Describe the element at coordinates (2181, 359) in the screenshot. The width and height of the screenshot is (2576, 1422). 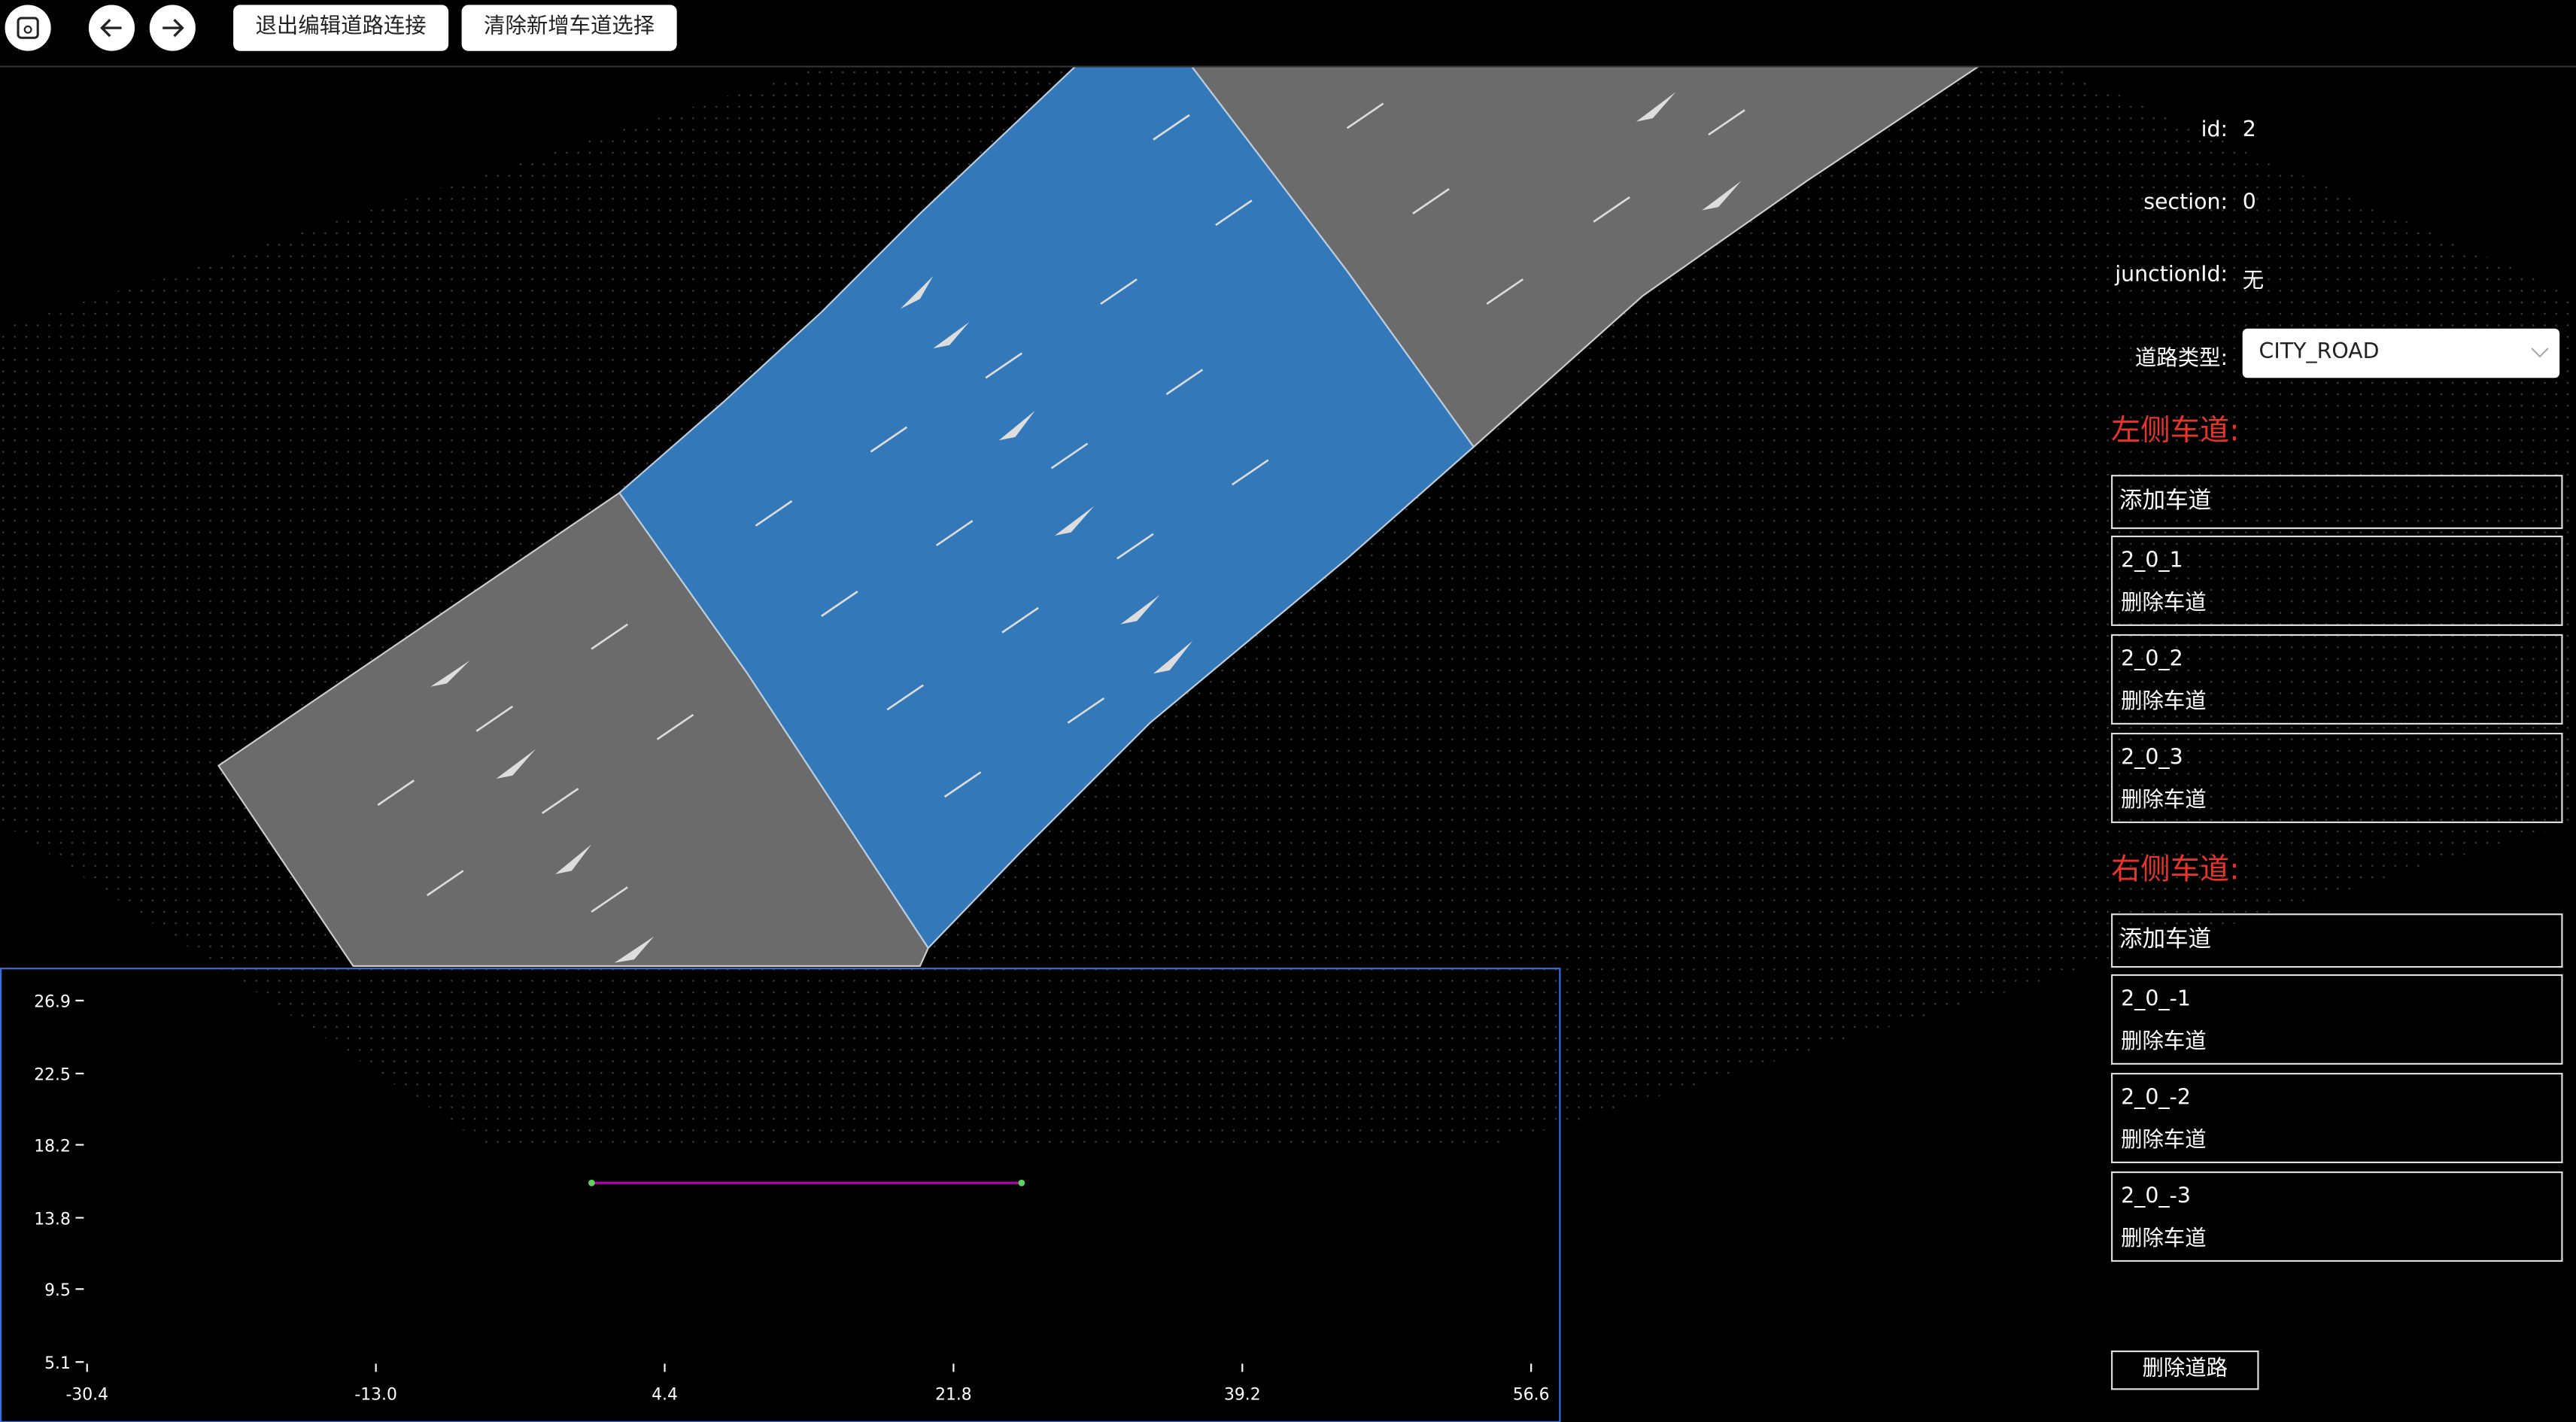
I see `field-label: 道路类型:` at that location.